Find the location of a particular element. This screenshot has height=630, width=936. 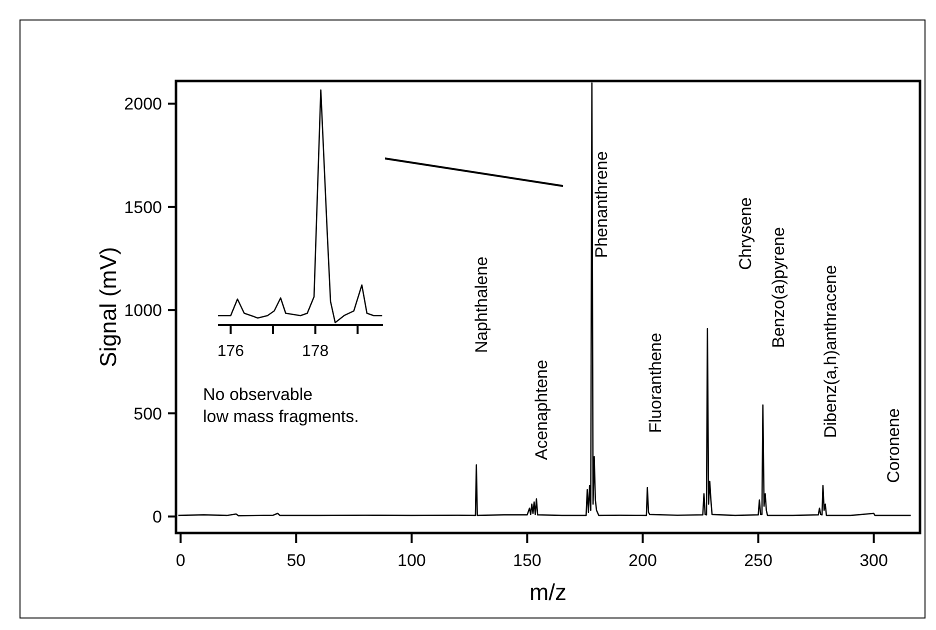

x-tick-label: 150 is located at coordinates (527, 560).